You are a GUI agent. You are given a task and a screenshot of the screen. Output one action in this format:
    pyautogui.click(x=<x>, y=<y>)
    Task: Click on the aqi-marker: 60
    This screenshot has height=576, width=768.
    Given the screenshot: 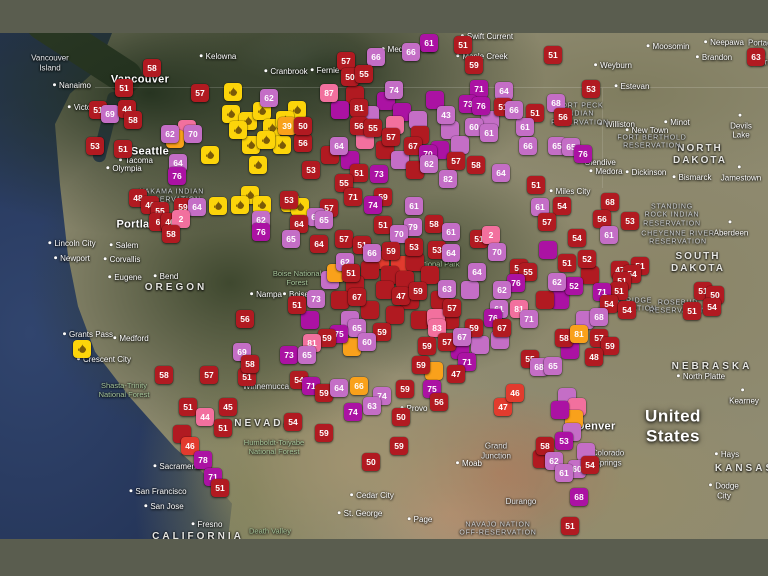 What is the action you would take?
    pyautogui.click(x=474, y=127)
    